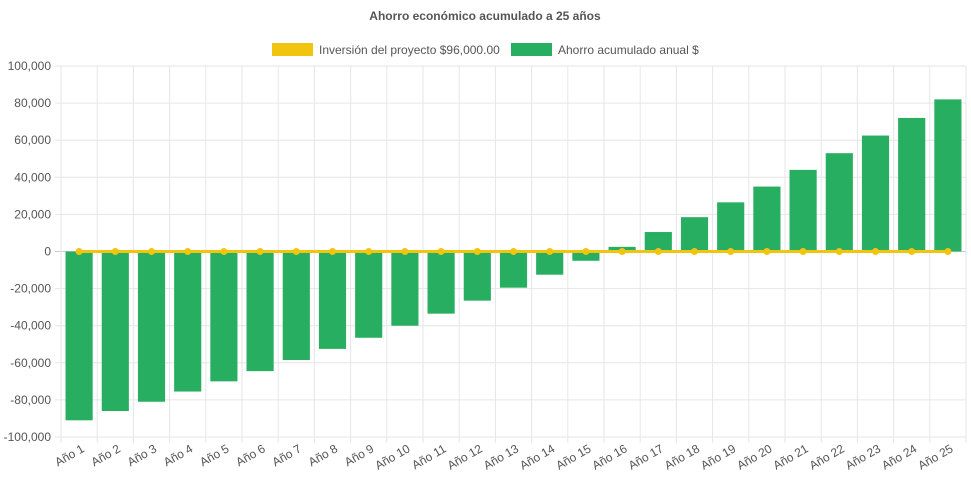  What do you see at coordinates (537, 456) in the screenshot?
I see `x-tick-label: Año 14` at bounding box center [537, 456].